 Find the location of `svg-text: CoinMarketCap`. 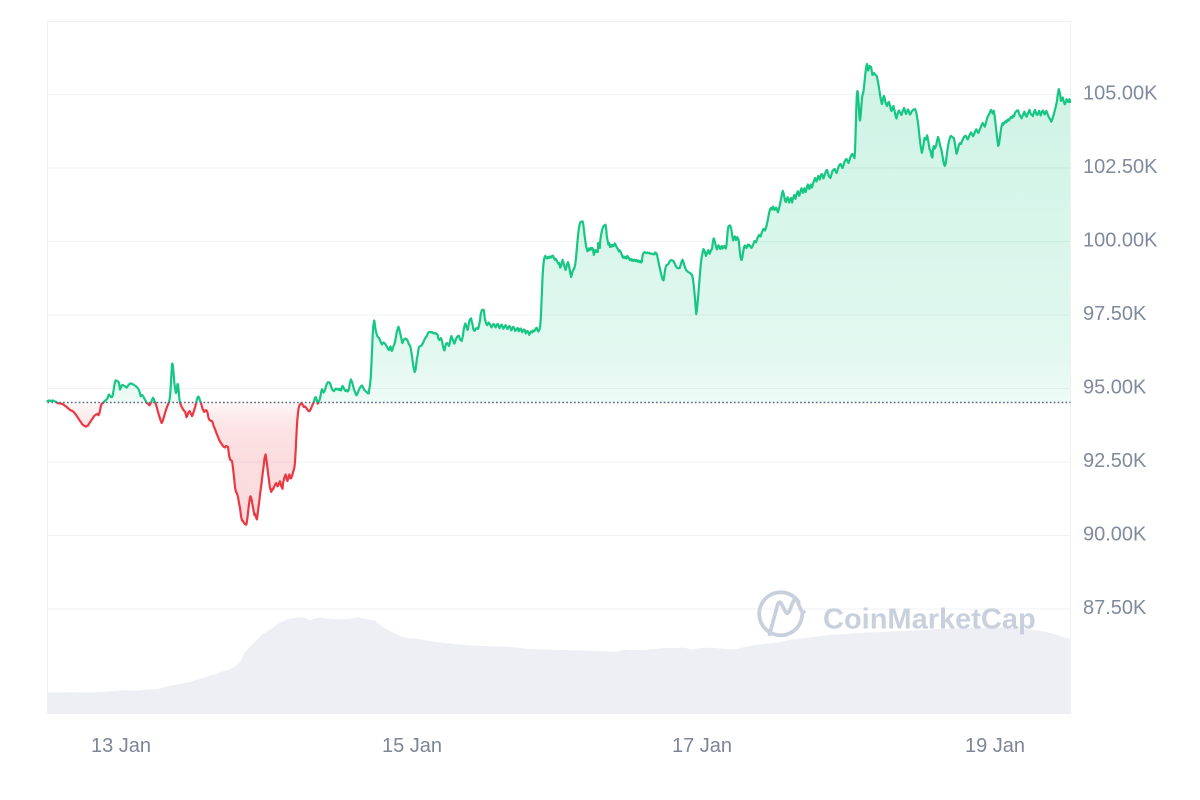

svg-text: CoinMarketCap is located at coordinates (929, 620).